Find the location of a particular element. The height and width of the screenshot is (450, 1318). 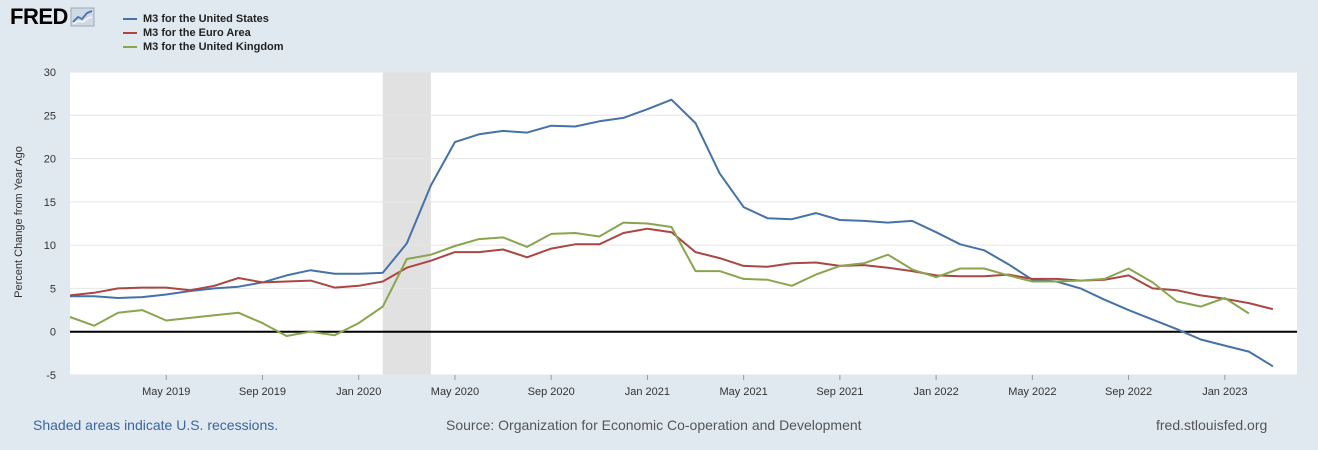

legend-item-uk: M3 for the United Kingdom is located at coordinates (203, 47).